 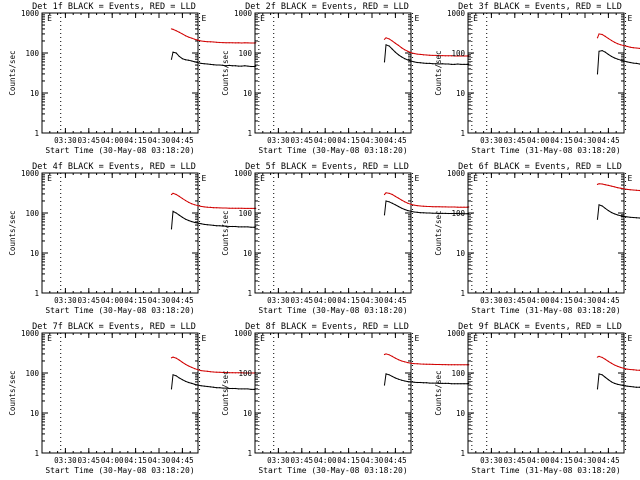 I want to click on x-tick-label: 04:15, so click(x=561, y=140).